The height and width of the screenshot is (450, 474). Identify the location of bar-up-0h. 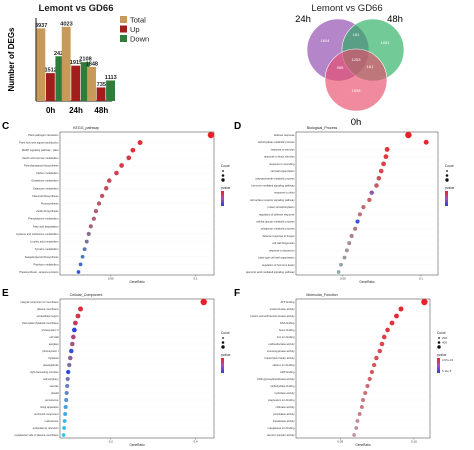
(50, 87).